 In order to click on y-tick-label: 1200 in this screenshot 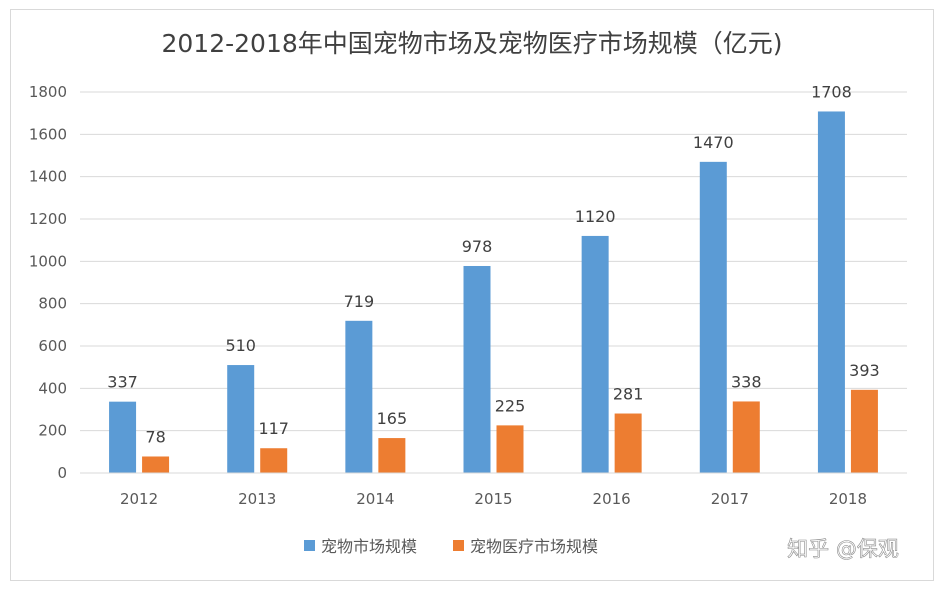, I will do `click(48, 219)`.